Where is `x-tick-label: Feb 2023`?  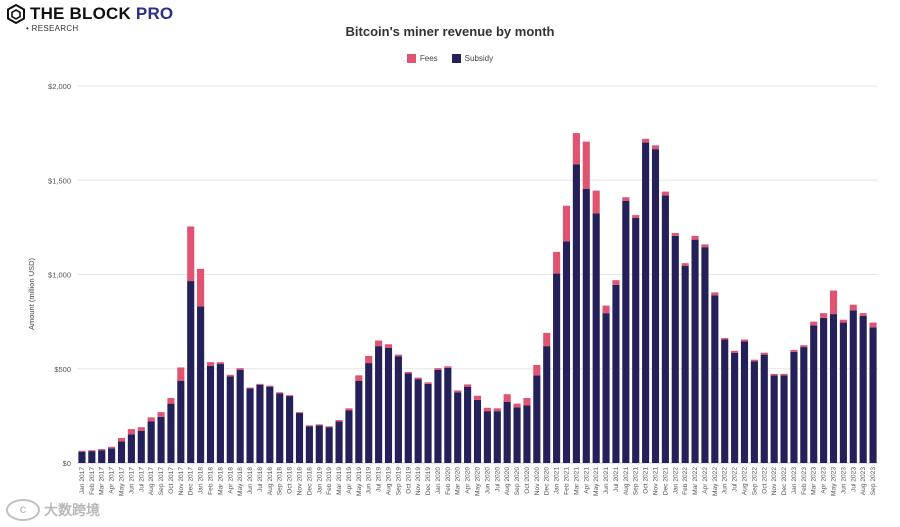 x-tick-label: Feb 2023 is located at coordinates (804, 481).